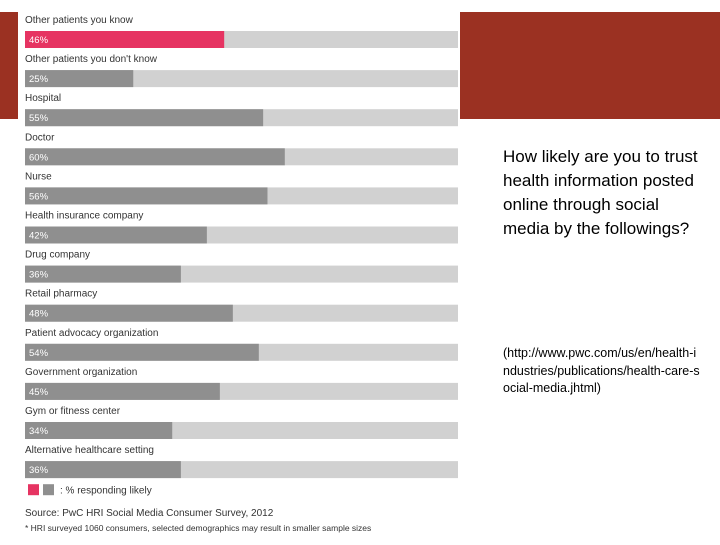 This screenshot has width=720, height=545. I want to click on category-label: Government organization, so click(81, 372).